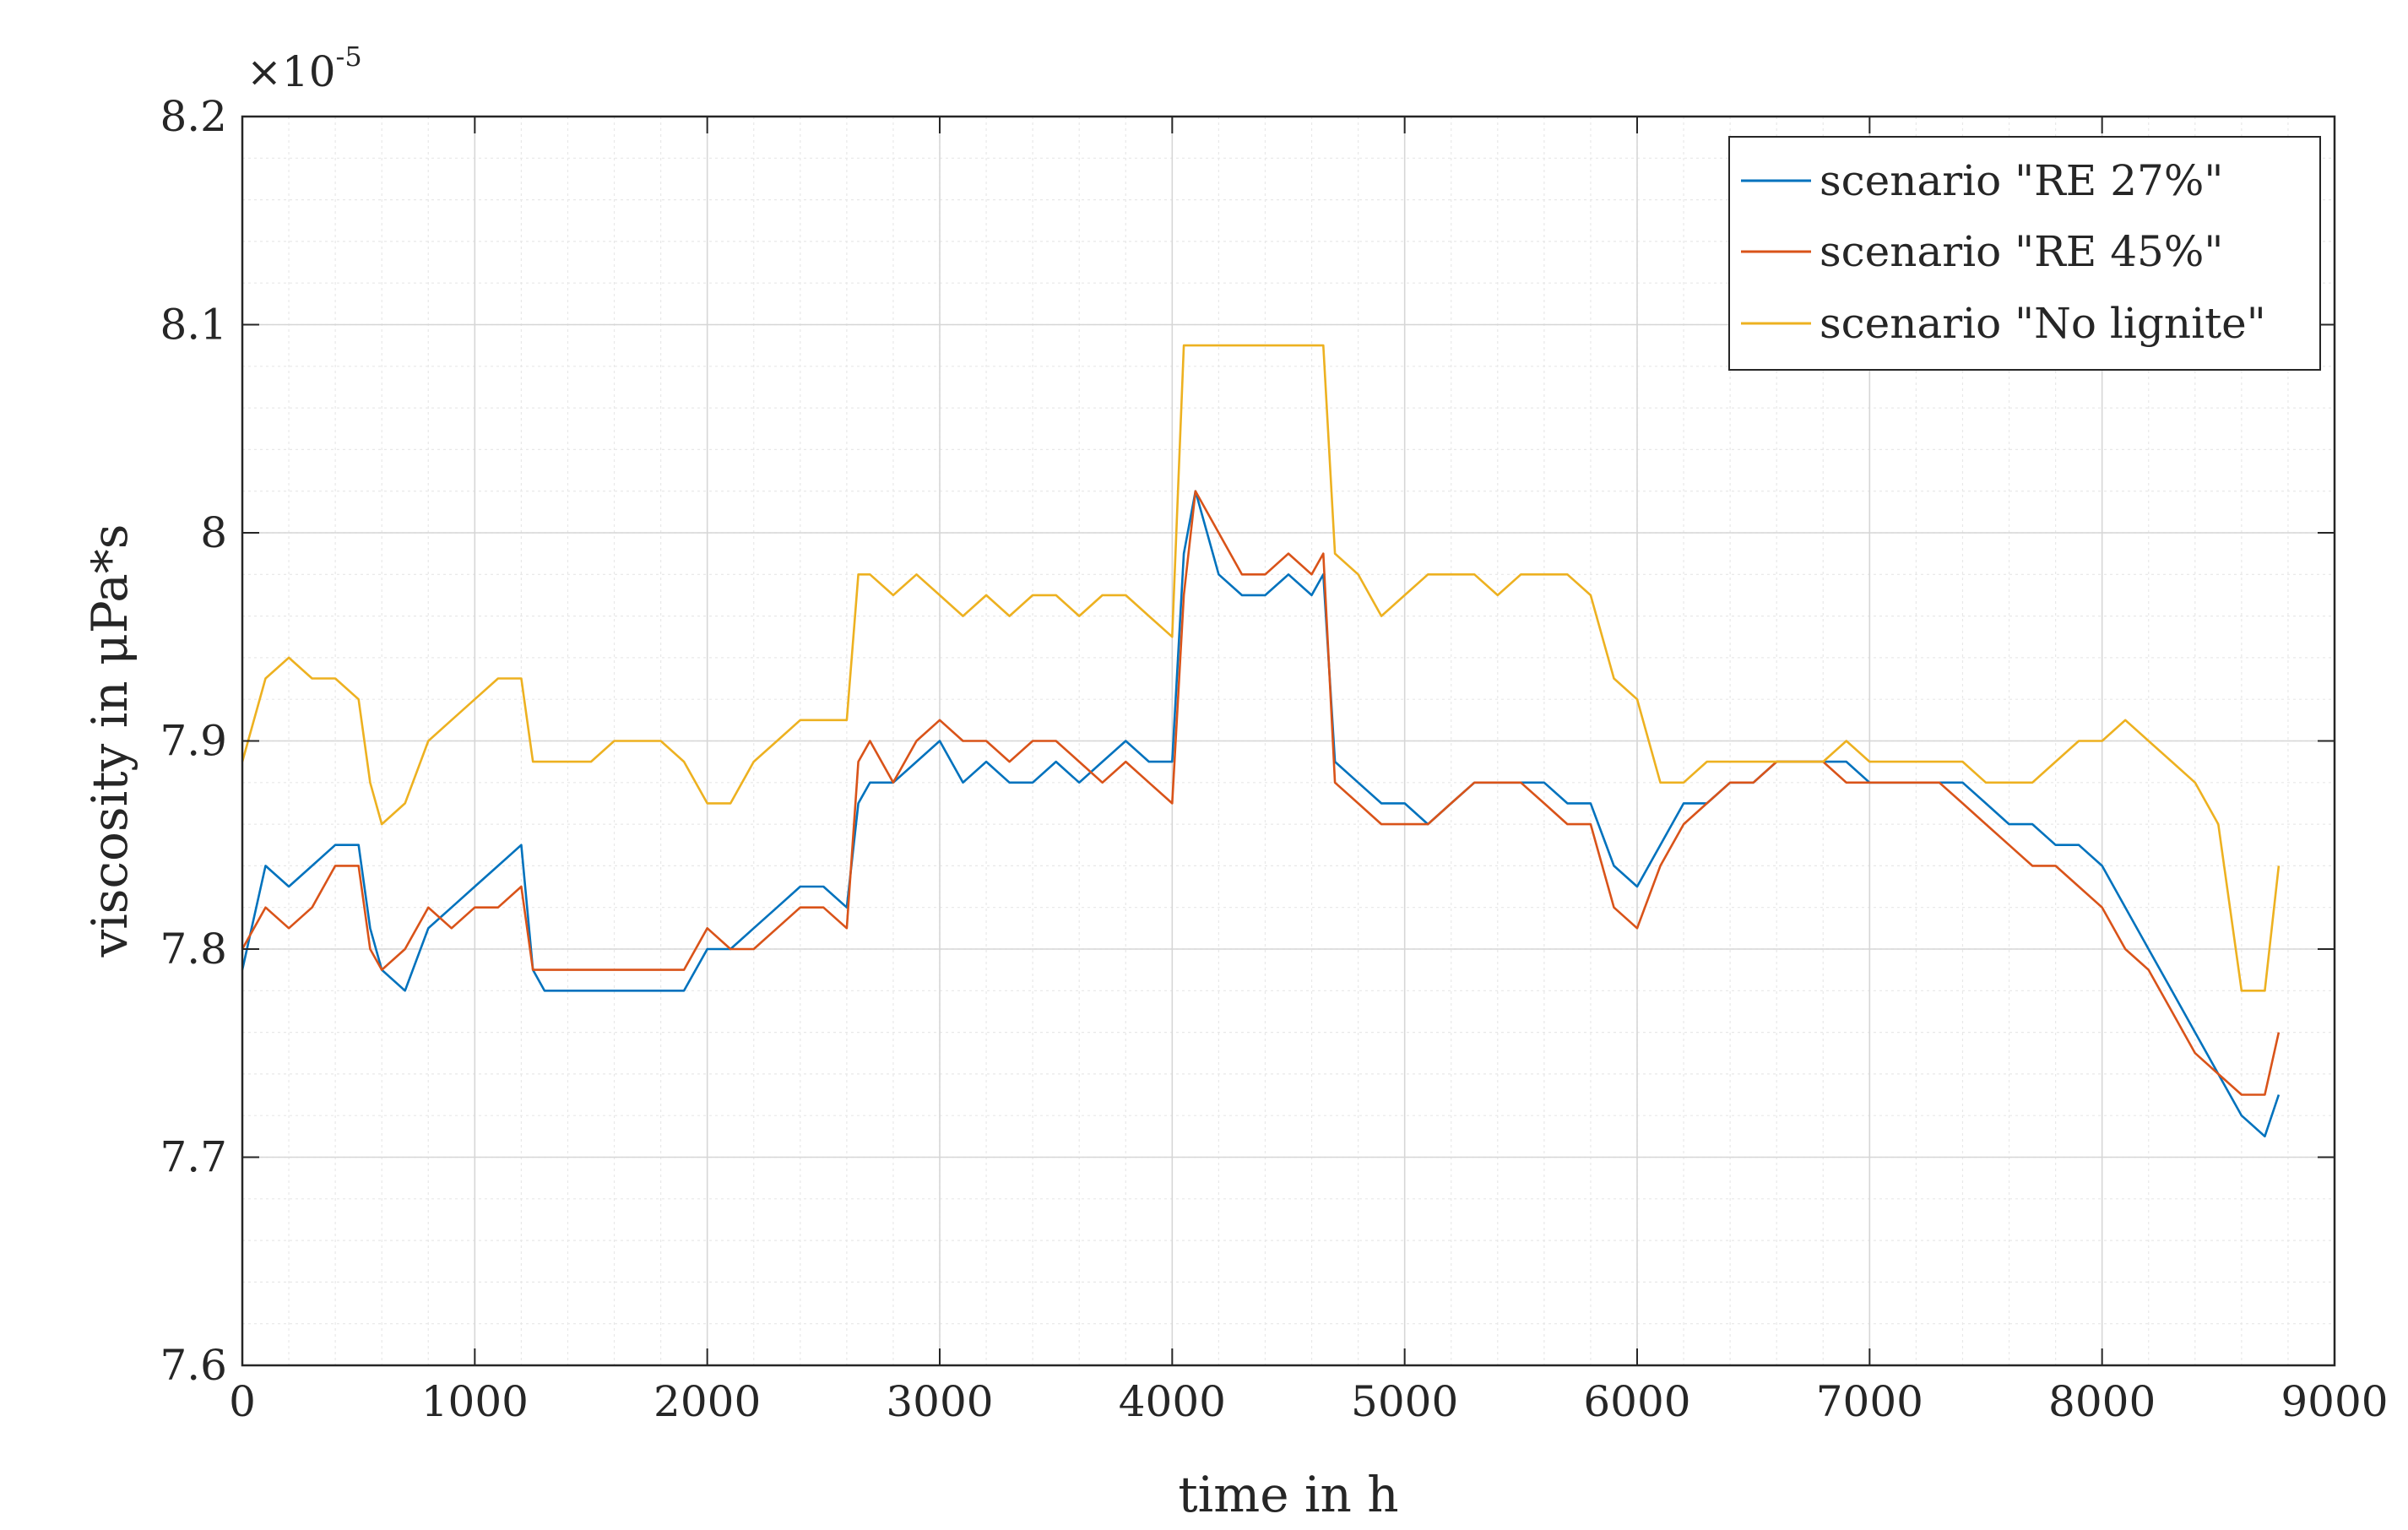  Describe the element at coordinates (2335, 1401) in the screenshot. I see `x-tick-label: 9000` at that location.